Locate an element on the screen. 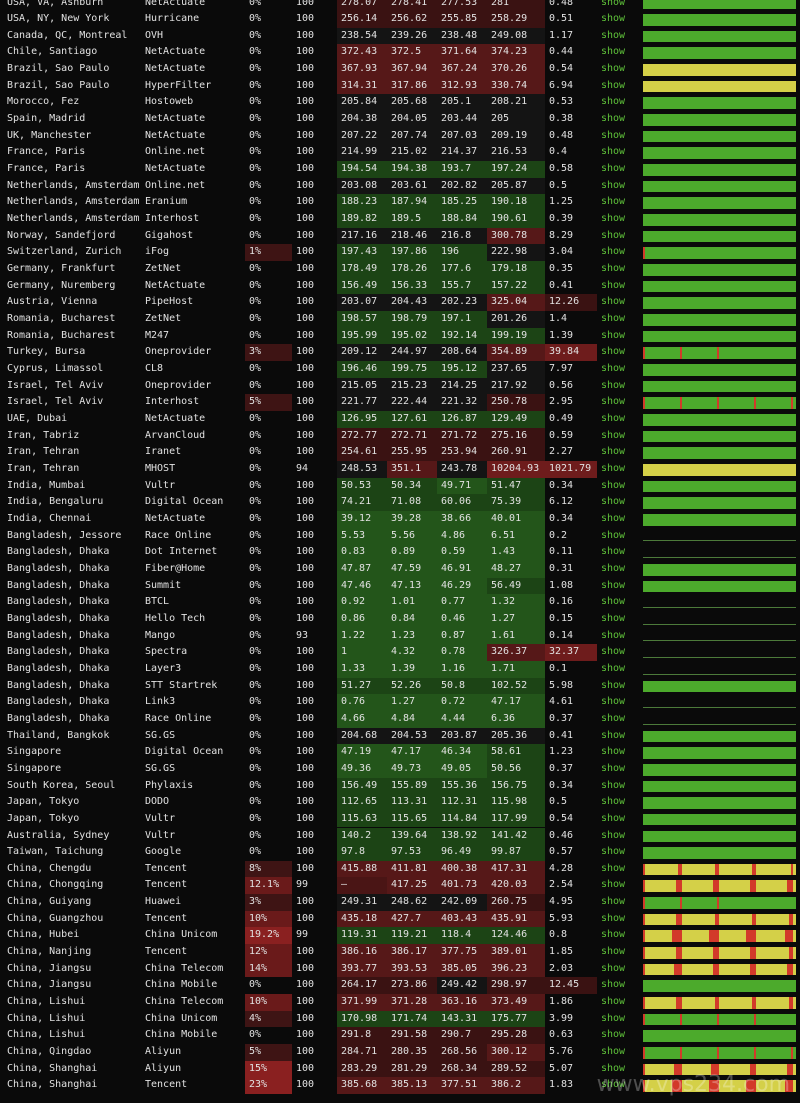 This screenshot has height=1103, width=800. best: 49.71 is located at coordinates (462, 486).